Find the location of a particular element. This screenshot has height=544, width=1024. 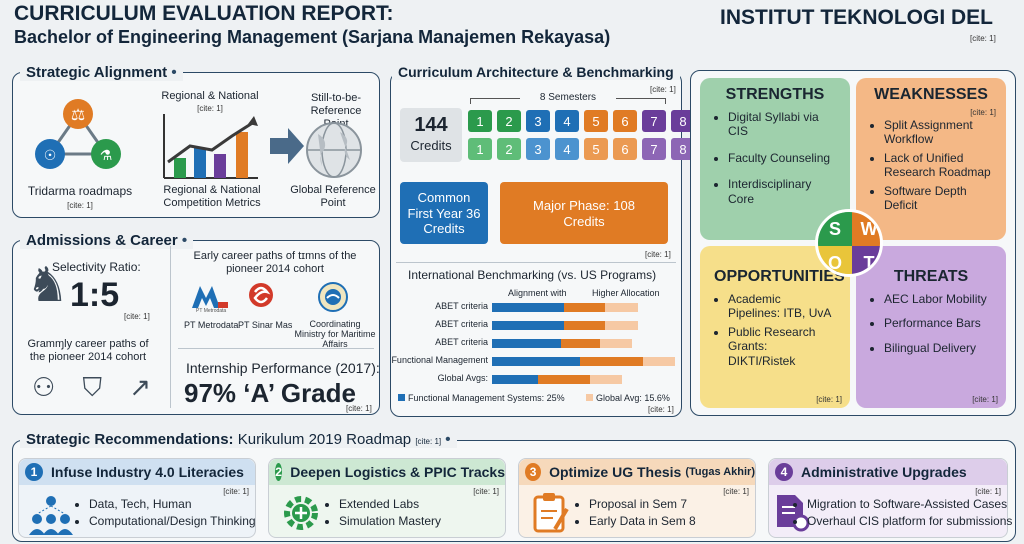

strength-item: Interdisciplinary Core is located at coordinates (782, 191).